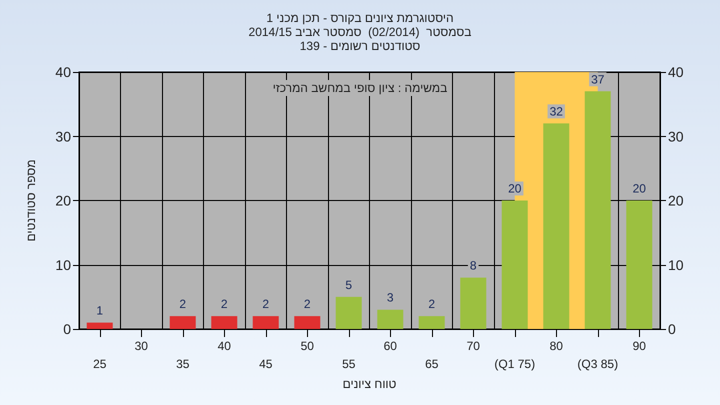 The image size is (720, 405). Describe the element at coordinates (225, 346) in the screenshot. I see `x-tick-label: 40` at that location.